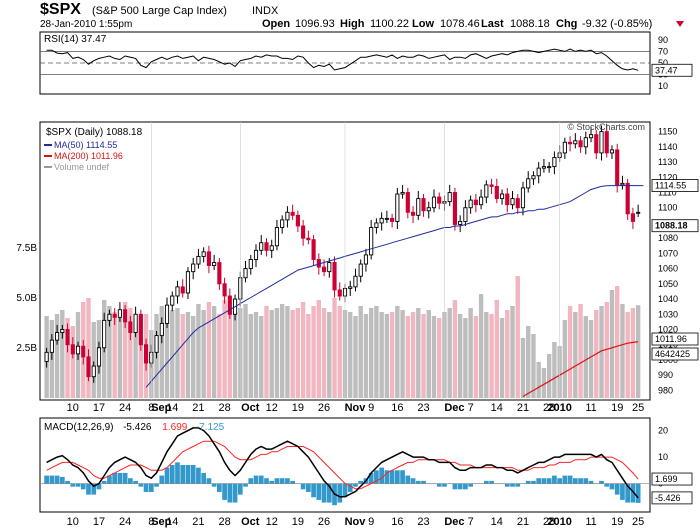  Describe the element at coordinates (638, 522) in the screenshot. I see `x-tick-label: 25` at that location.